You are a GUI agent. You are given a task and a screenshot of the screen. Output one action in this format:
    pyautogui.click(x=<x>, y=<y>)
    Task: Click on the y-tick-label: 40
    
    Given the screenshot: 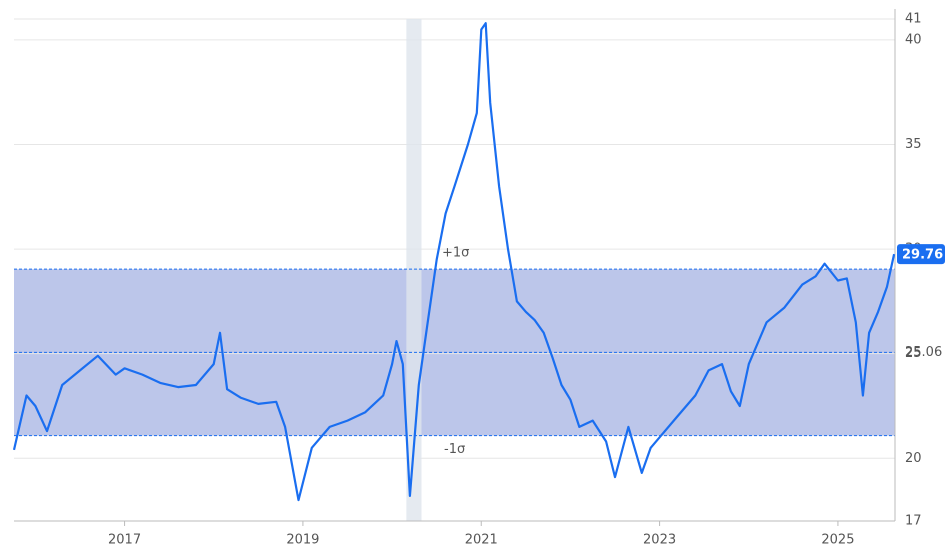 What is the action you would take?
    pyautogui.click(x=913, y=39)
    